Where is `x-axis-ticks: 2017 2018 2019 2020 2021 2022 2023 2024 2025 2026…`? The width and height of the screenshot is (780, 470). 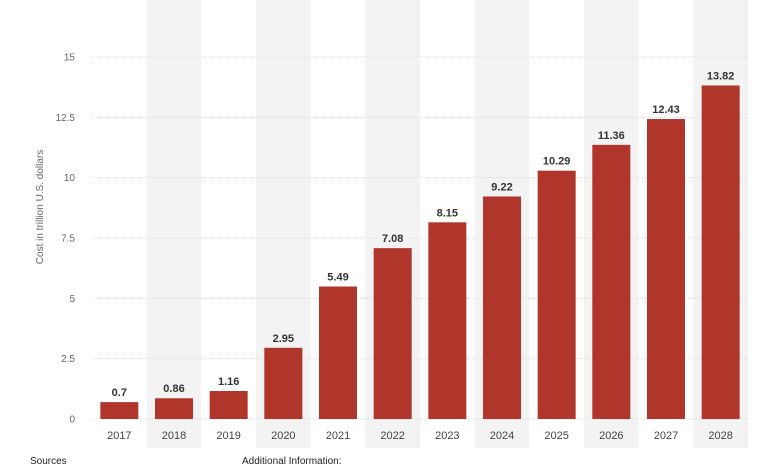 x-axis-ticks: 2017 2018 2019 2020 2021 2022 2023 2024 2025 2026… is located at coordinates (420, 436).